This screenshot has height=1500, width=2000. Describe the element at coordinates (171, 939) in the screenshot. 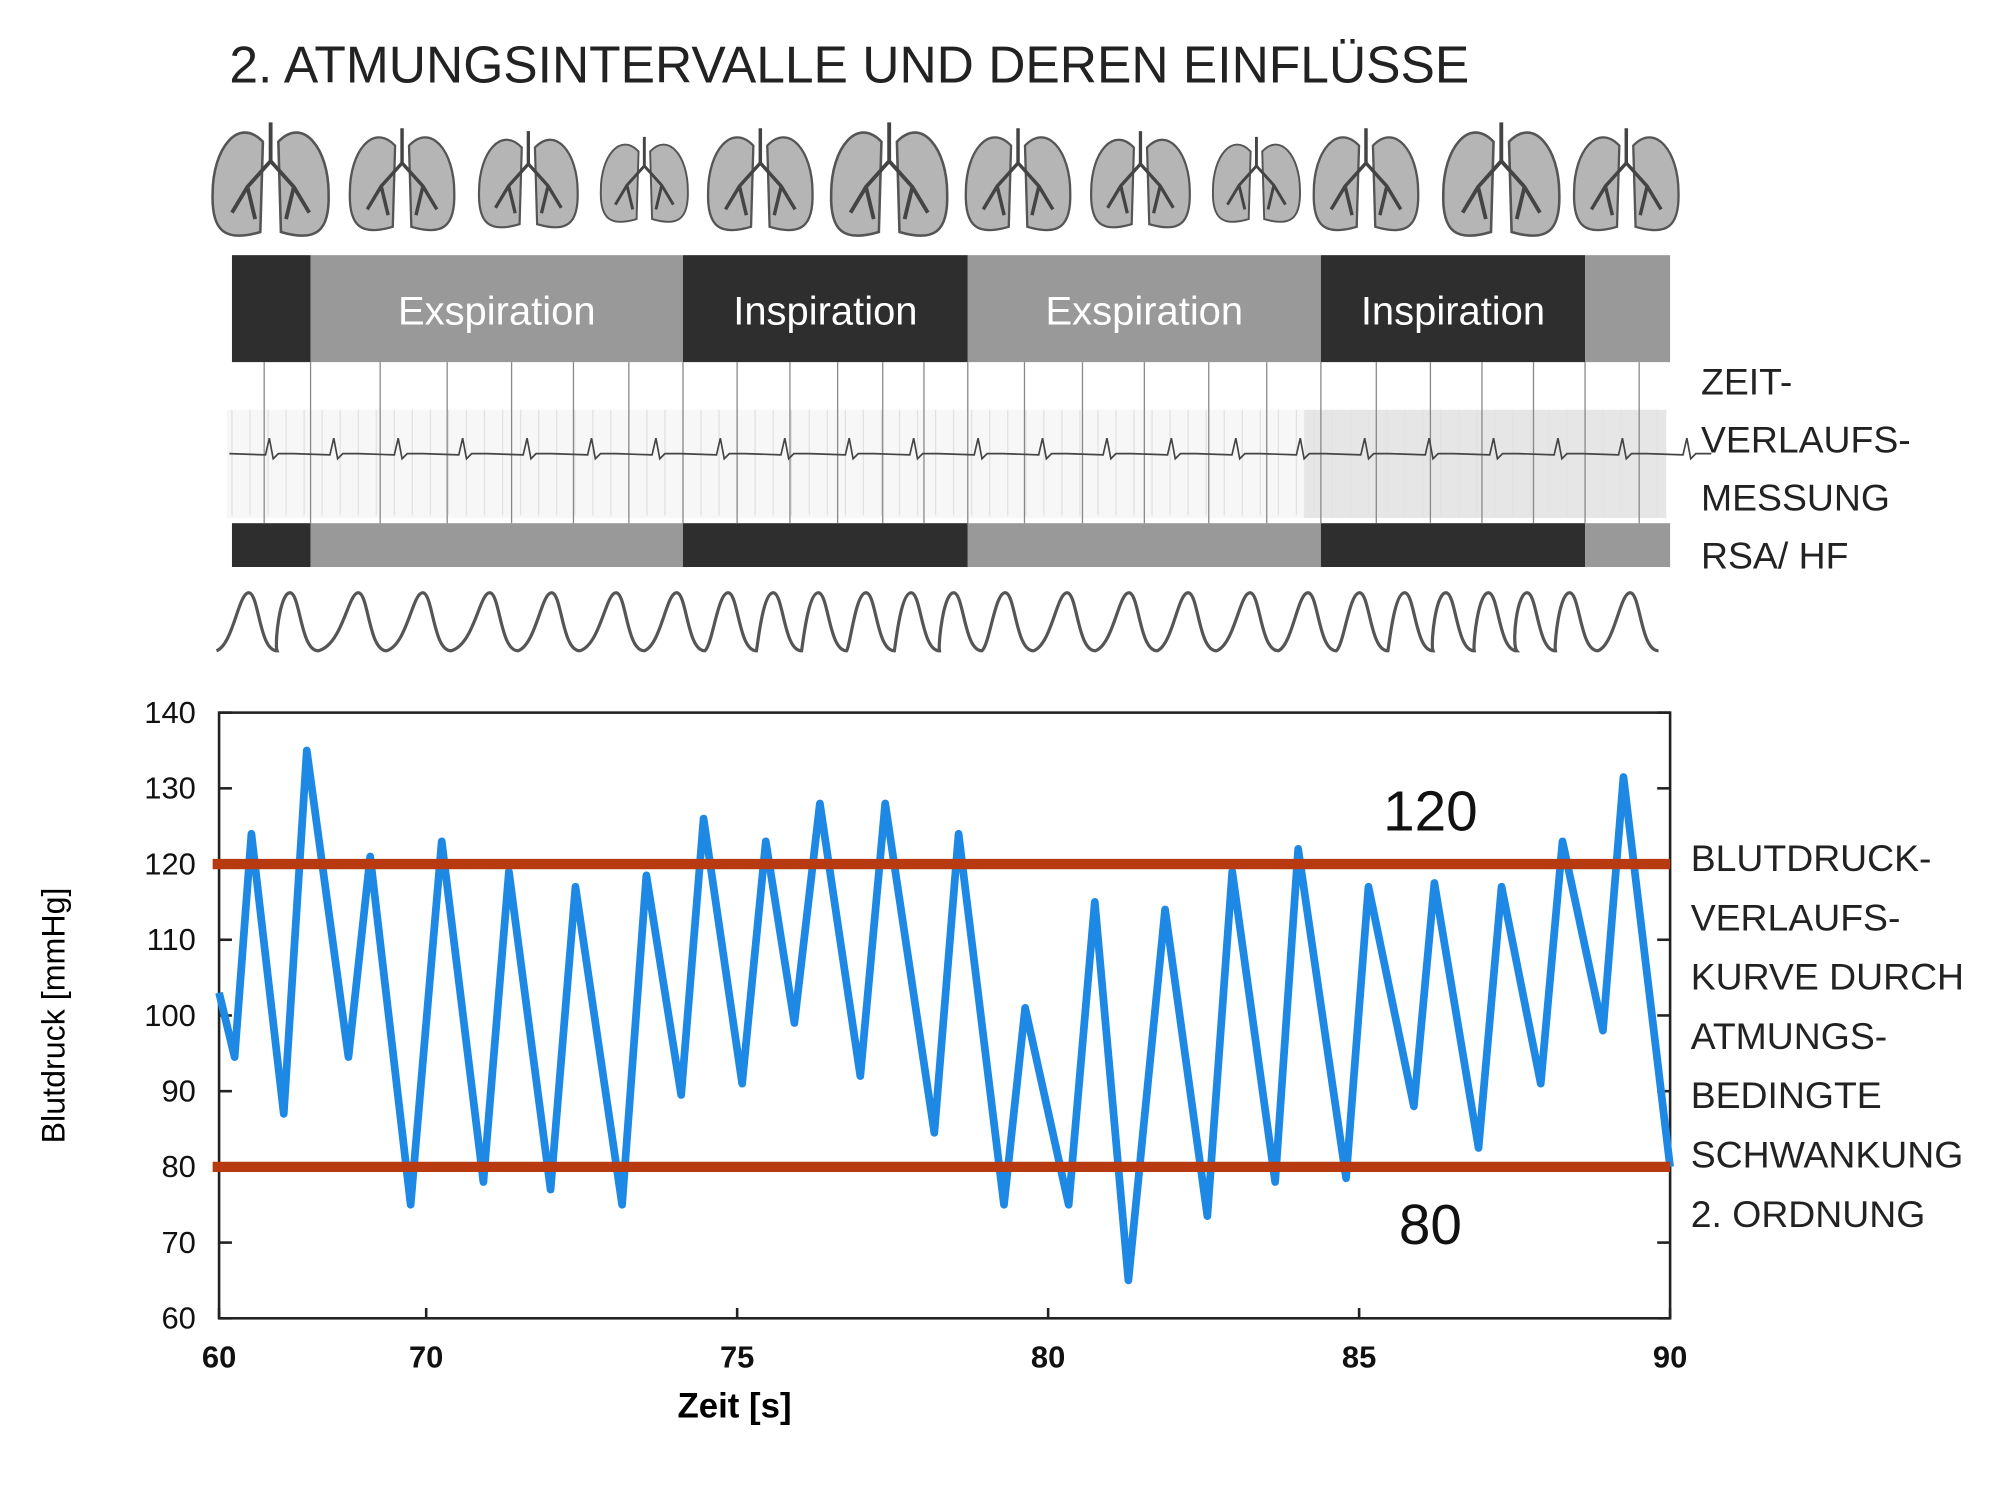

I see `y-tick-label: 110` at that location.